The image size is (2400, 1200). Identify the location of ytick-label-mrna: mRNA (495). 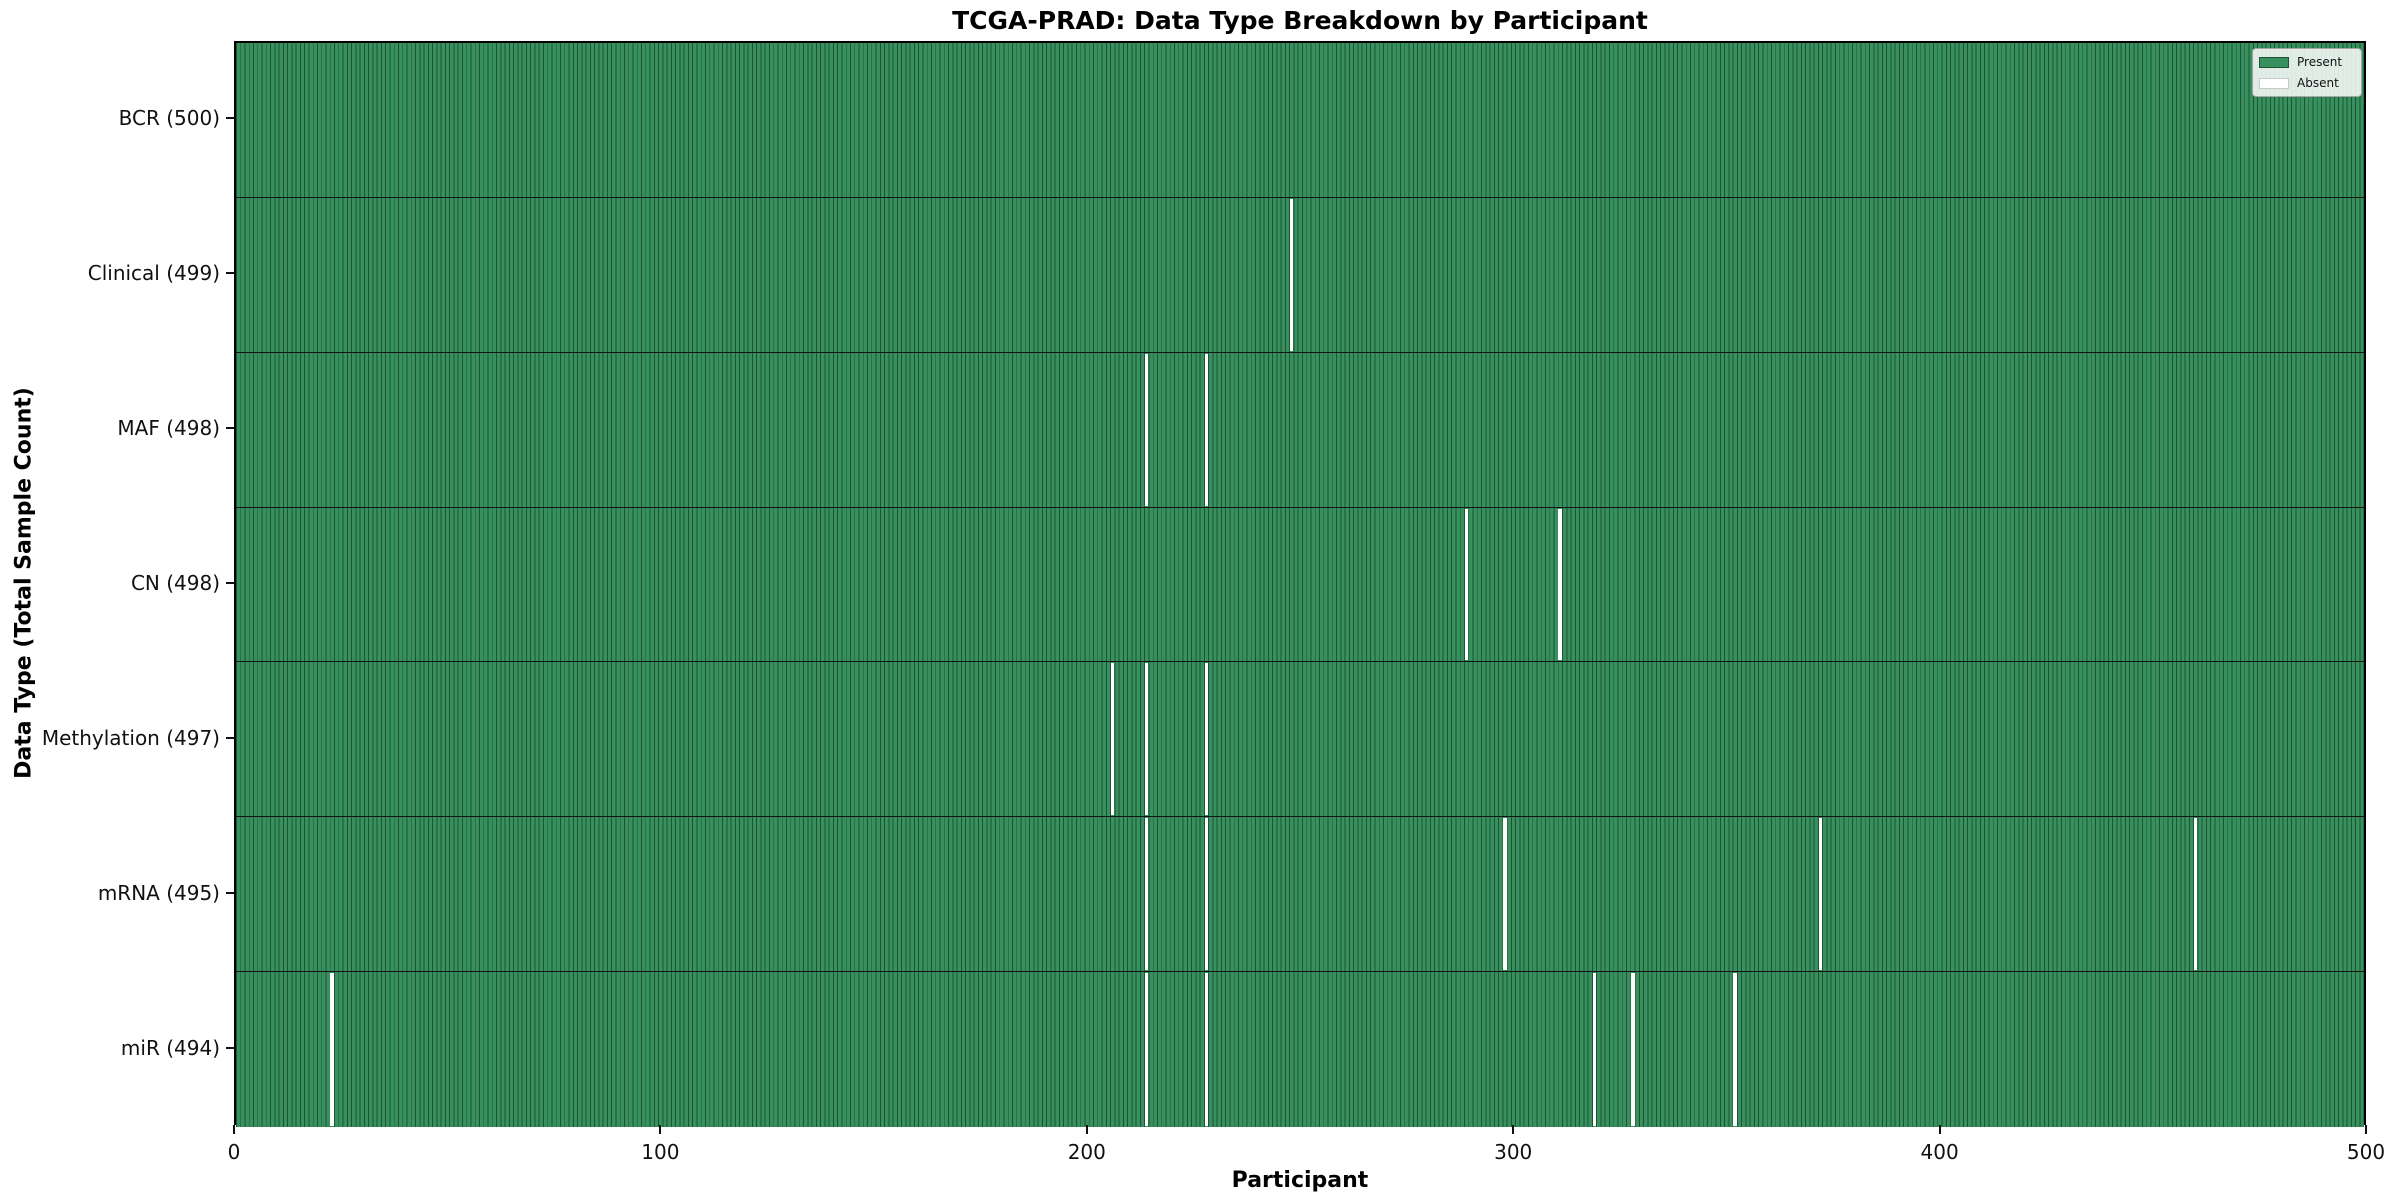
(158, 892).